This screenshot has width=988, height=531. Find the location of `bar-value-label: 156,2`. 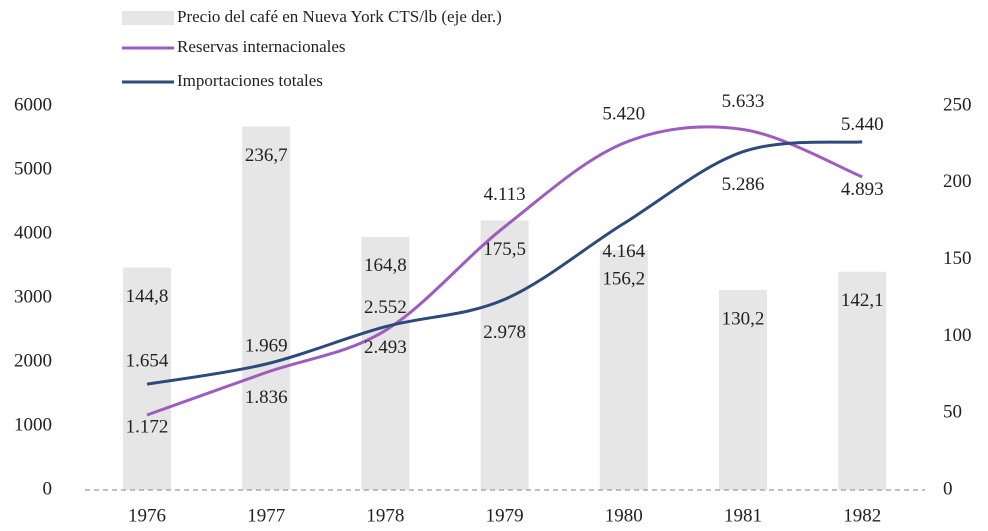

bar-value-label: 156,2 is located at coordinates (623, 278).